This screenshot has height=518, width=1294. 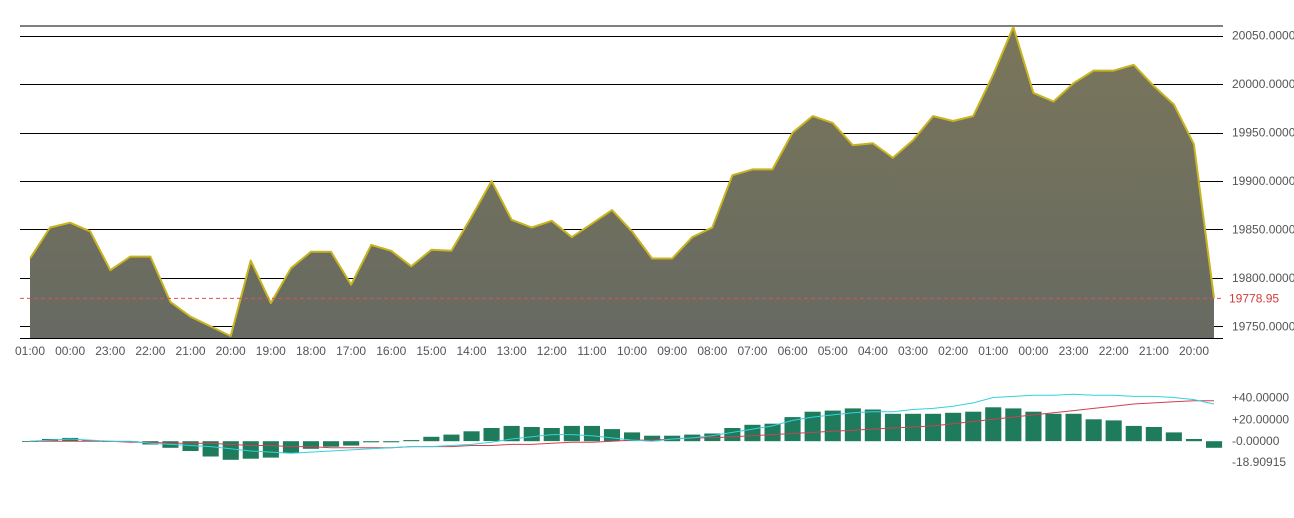 I want to click on x-tick-label: 14:00, so click(x=472, y=351).